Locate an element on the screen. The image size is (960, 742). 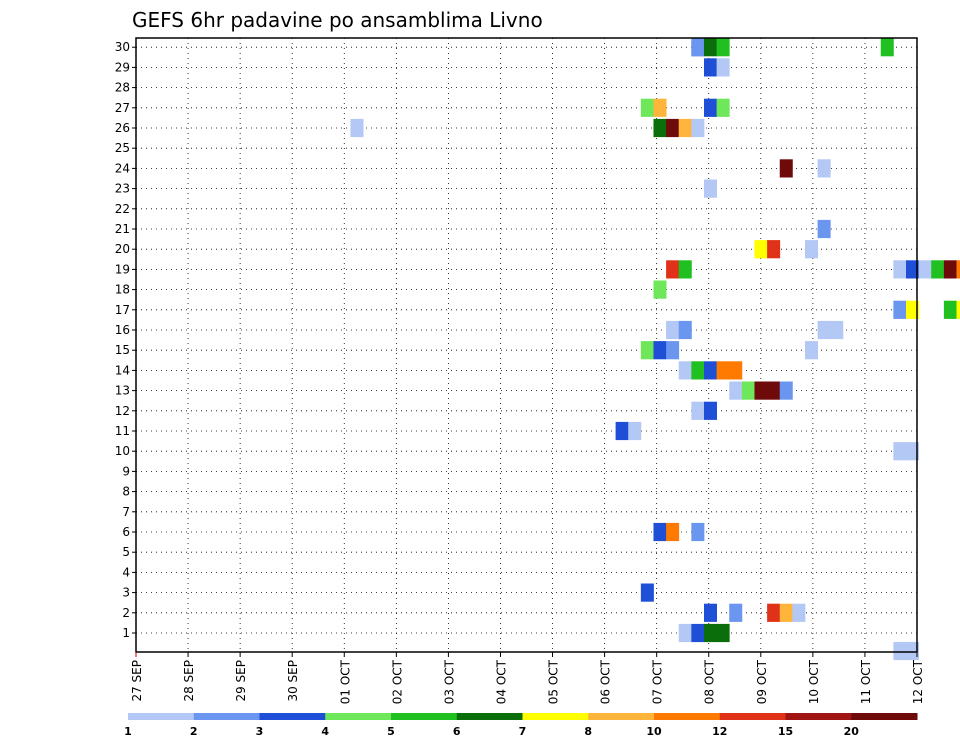
x-tick-label: 05 OCT is located at coordinates (554, 681).